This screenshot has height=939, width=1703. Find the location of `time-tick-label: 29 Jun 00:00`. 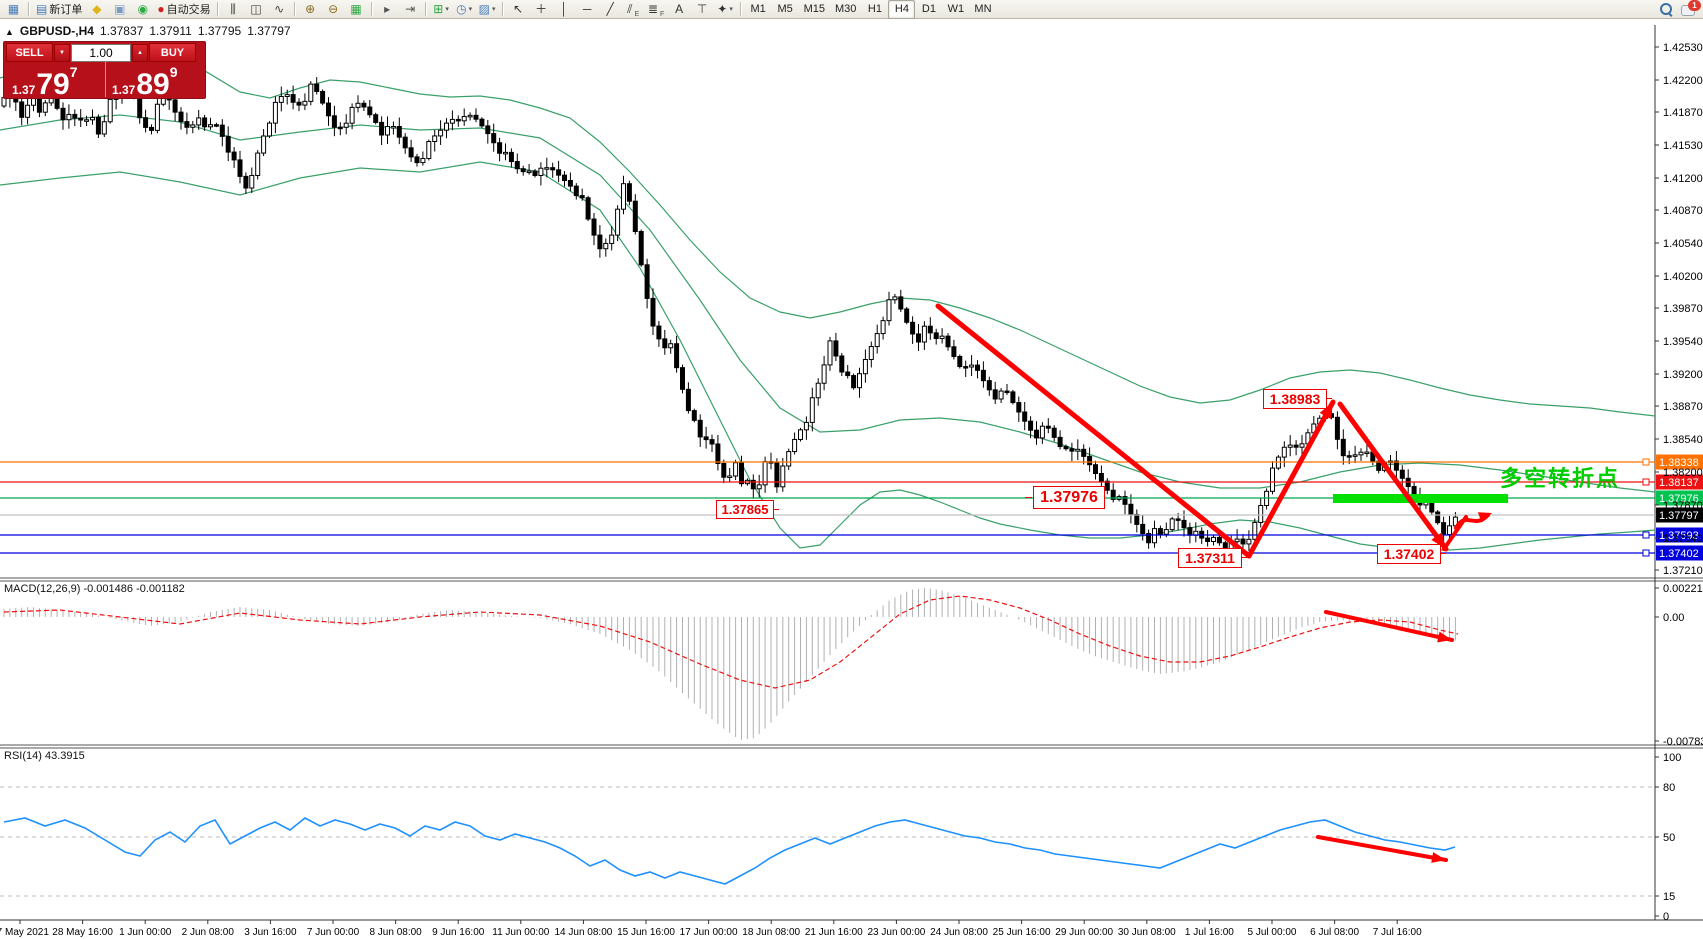

time-tick-label: 29 Jun 00:00 is located at coordinates (1084, 932).